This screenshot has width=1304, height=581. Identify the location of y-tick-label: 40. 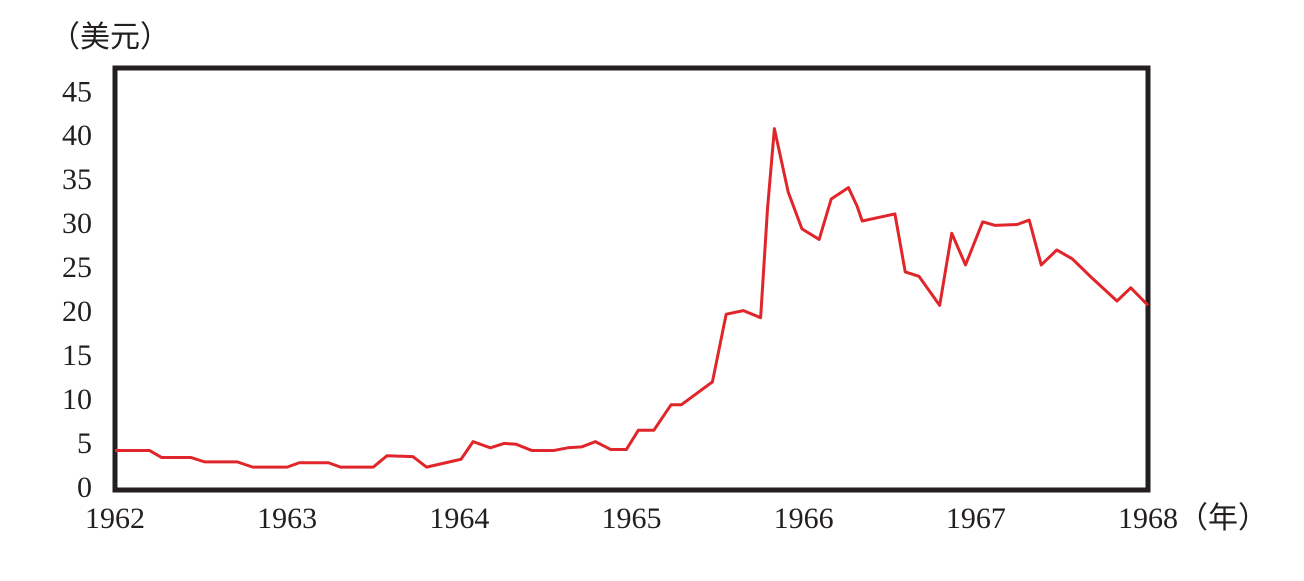
(77, 135).